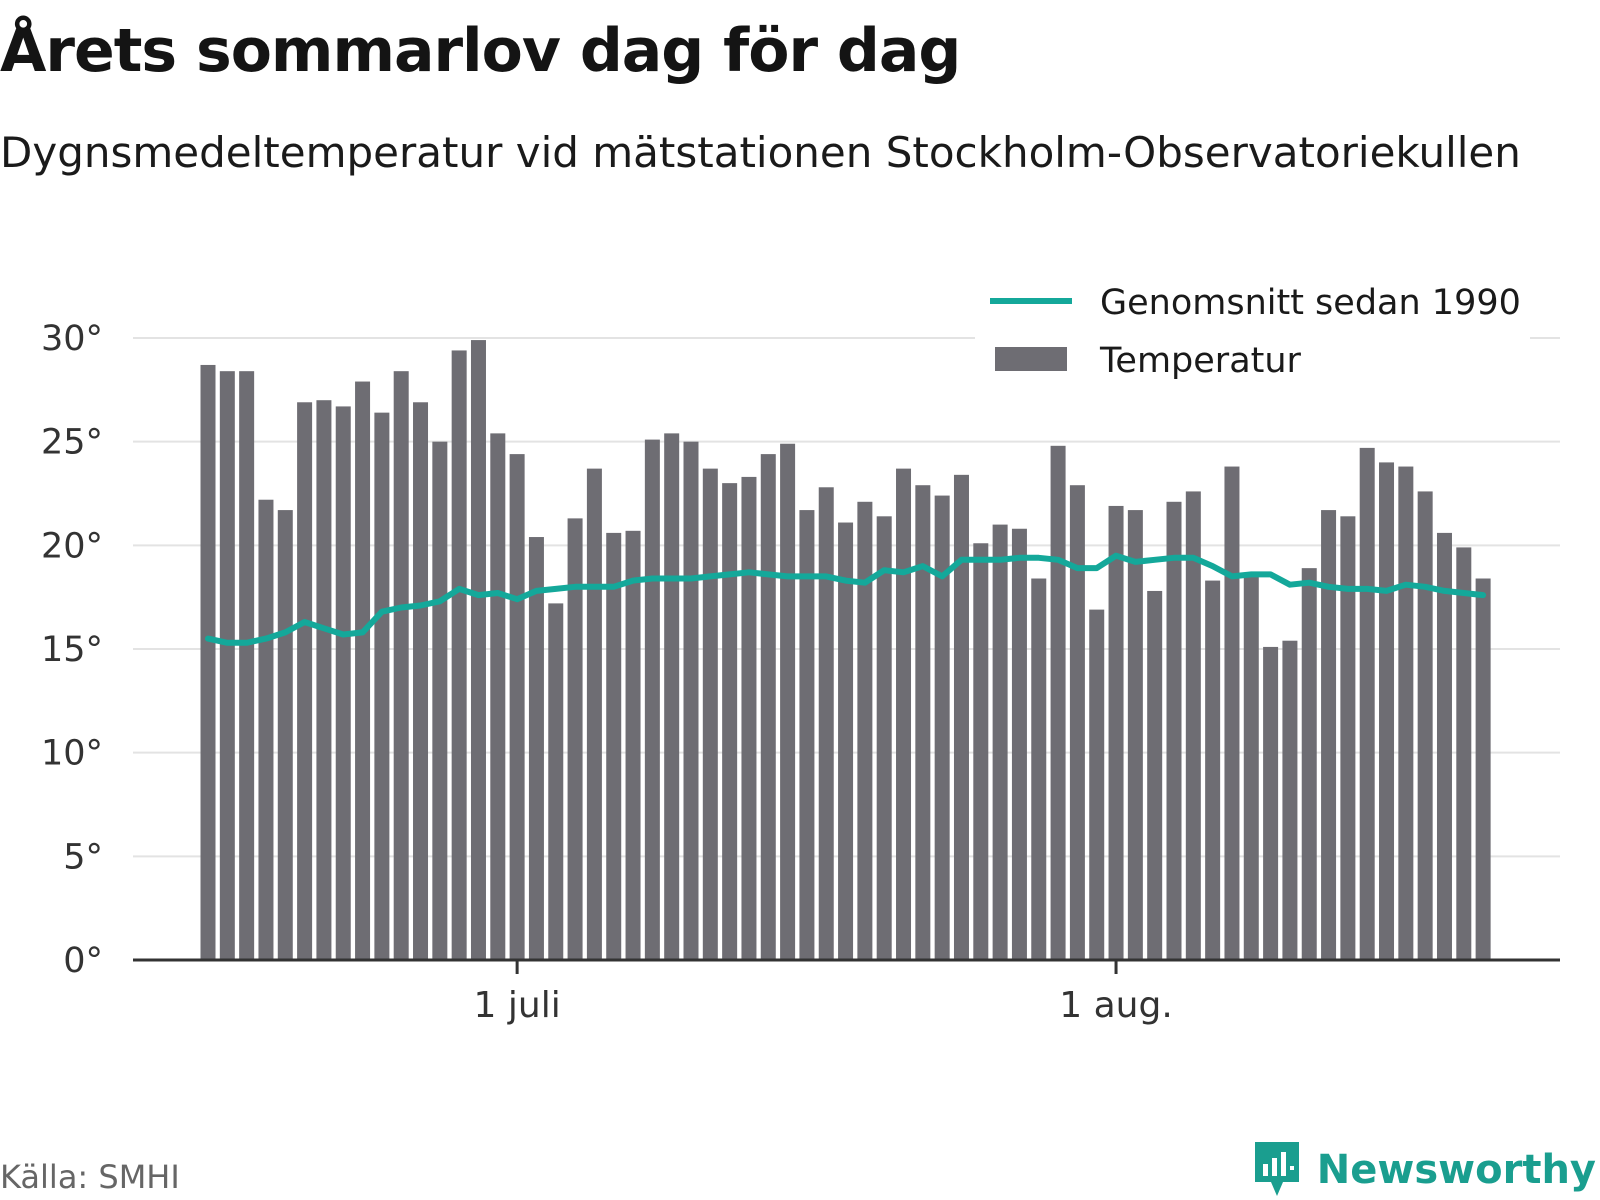 This screenshot has height=1200, width=1600. What do you see at coordinates (517, 1005) in the screenshot?
I see `x-tick-label: 1 juli` at bounding box center [517, 1005].